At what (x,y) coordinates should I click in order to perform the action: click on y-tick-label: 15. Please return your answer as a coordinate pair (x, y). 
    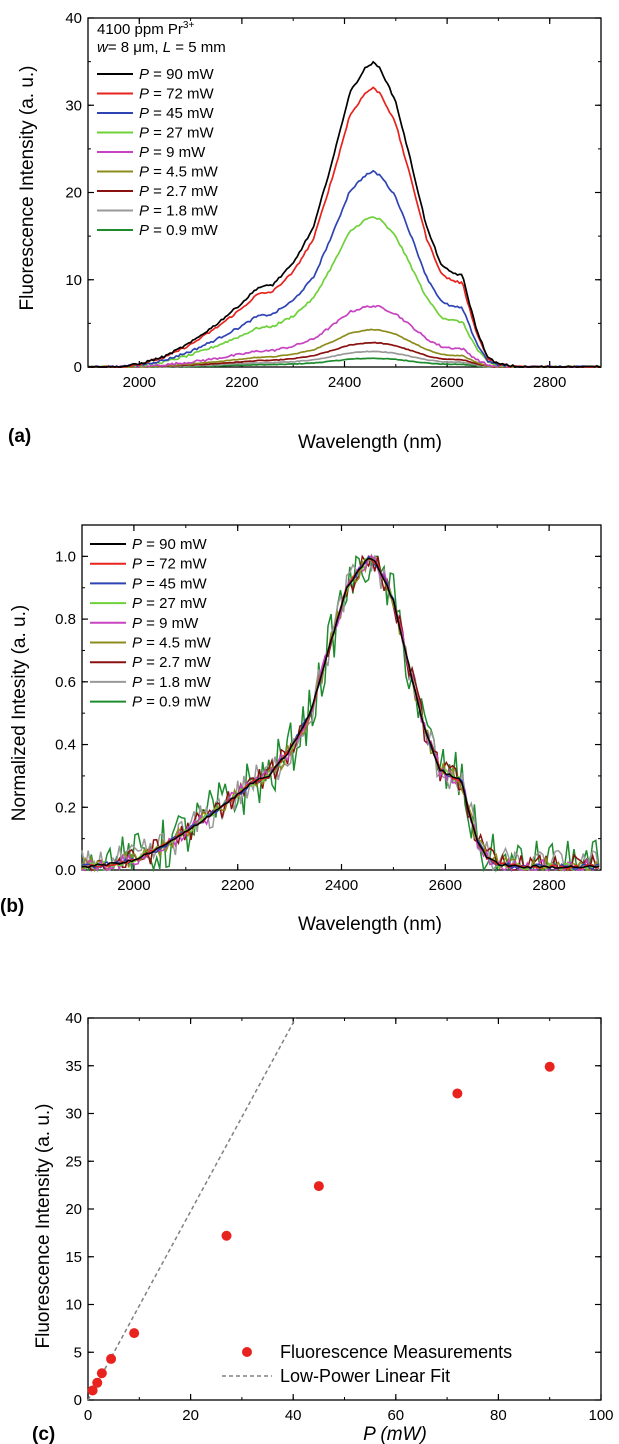
    Looking at the image, I should click on (73, 1257).